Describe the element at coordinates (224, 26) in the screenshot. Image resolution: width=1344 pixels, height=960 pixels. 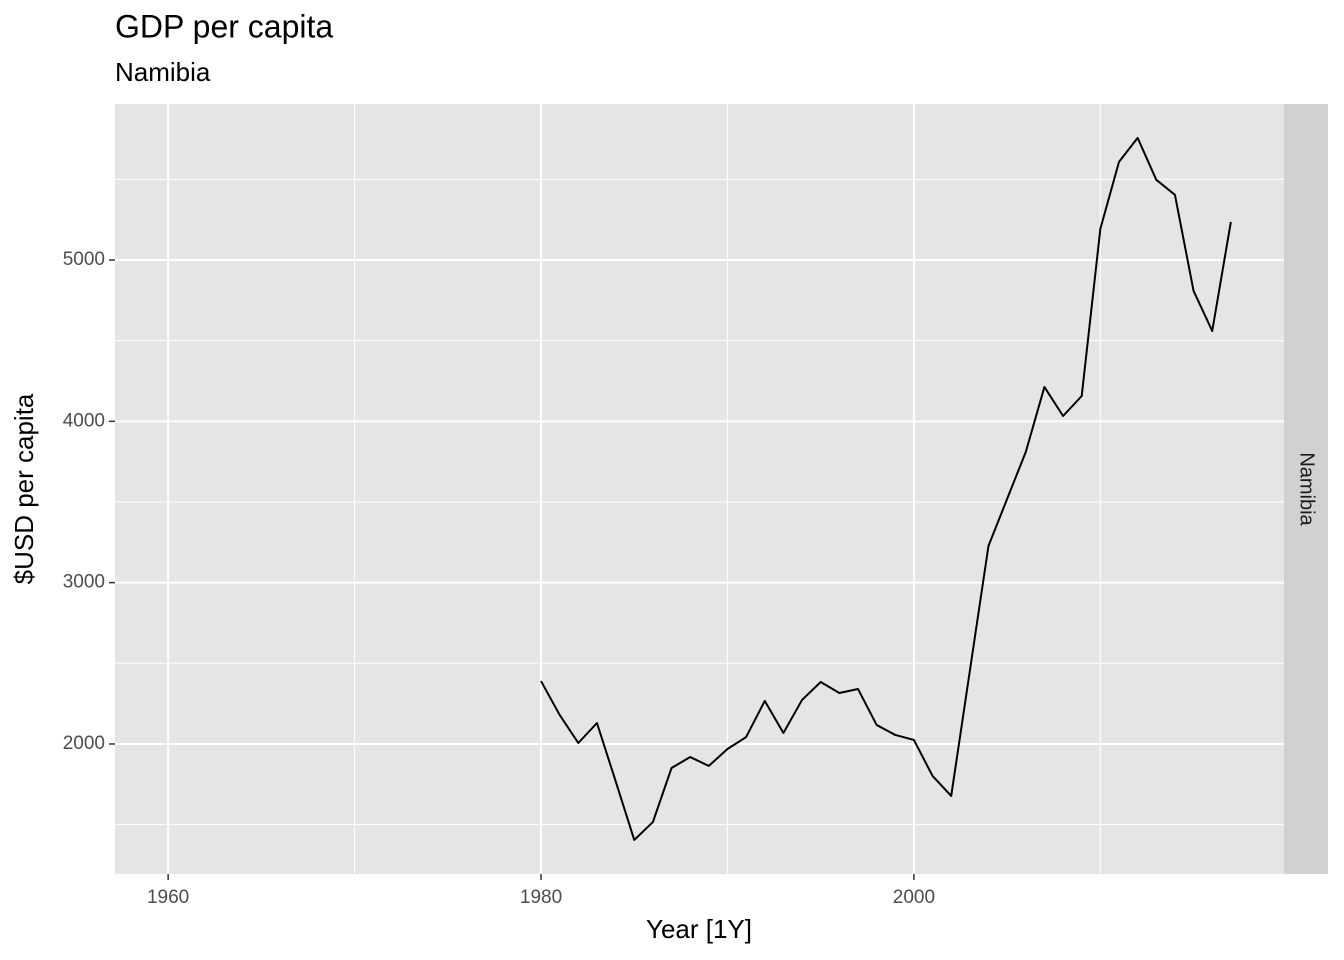
I see `chart-title: GDP per capita` at that location.